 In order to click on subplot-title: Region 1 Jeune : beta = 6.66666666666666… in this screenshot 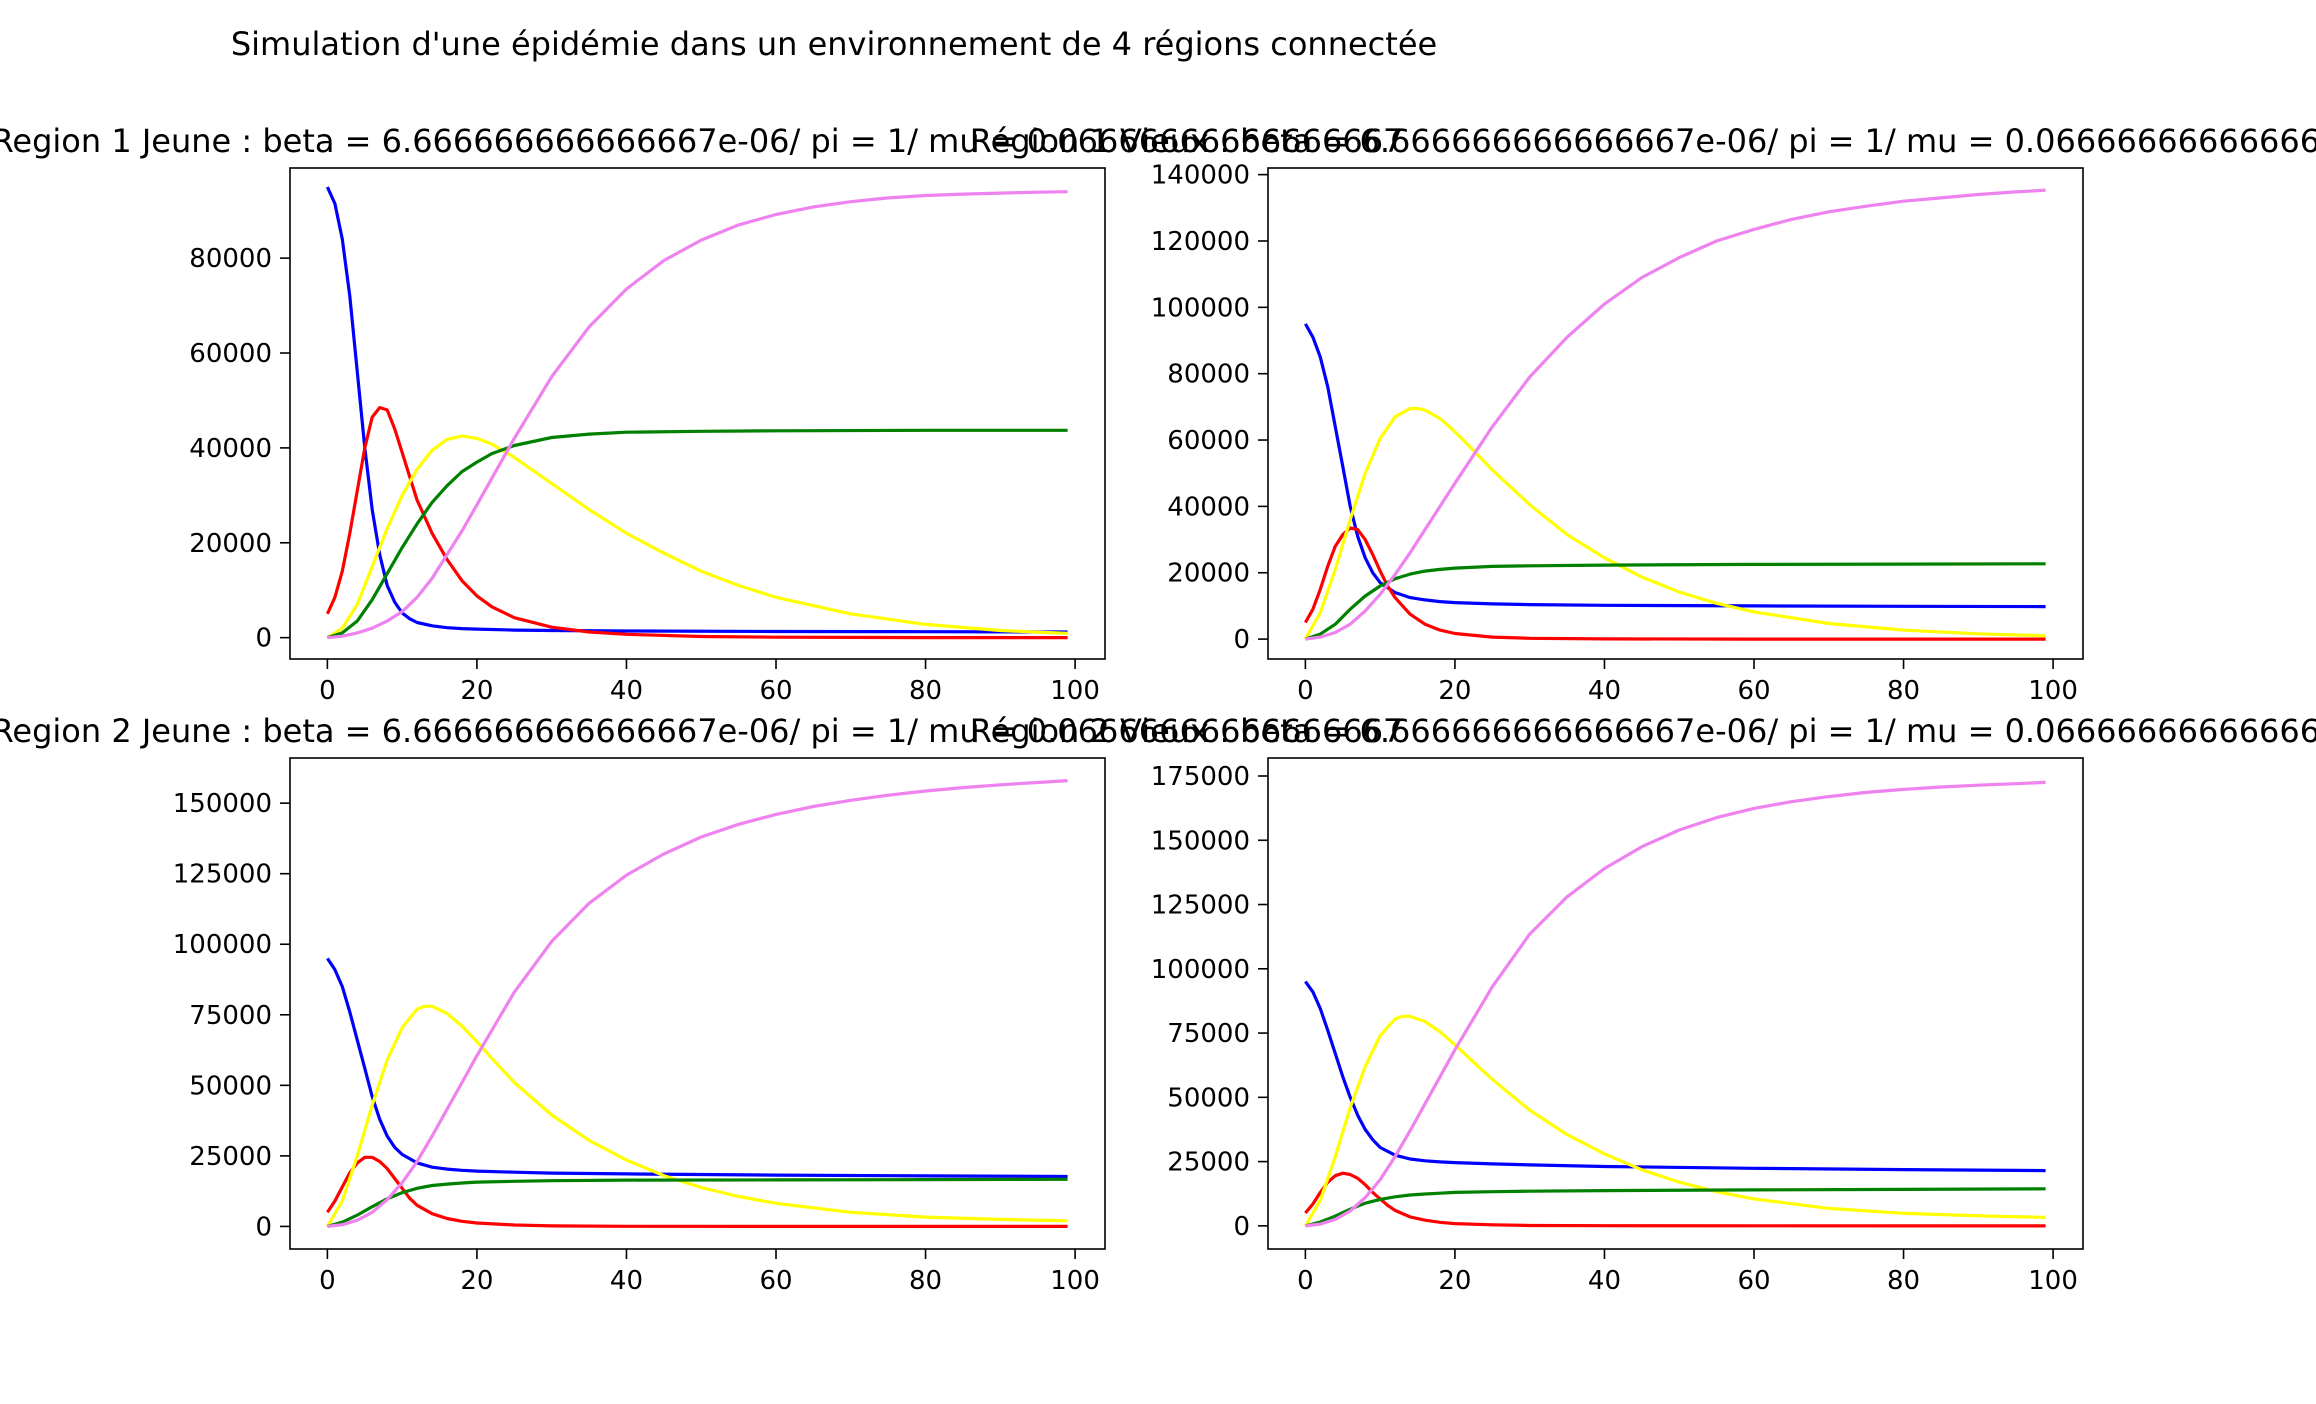, I will do `click(701, 141)`.